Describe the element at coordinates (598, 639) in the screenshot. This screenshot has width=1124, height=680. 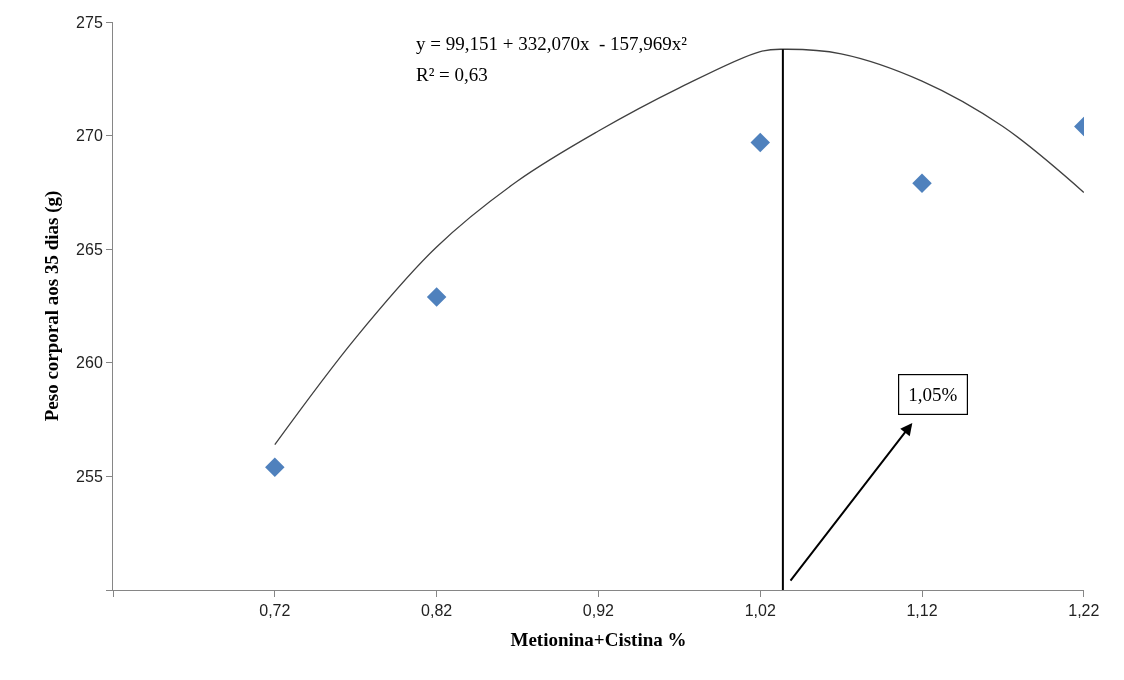
I see `x-axis-title: Metionina+Cistina %` at that location.